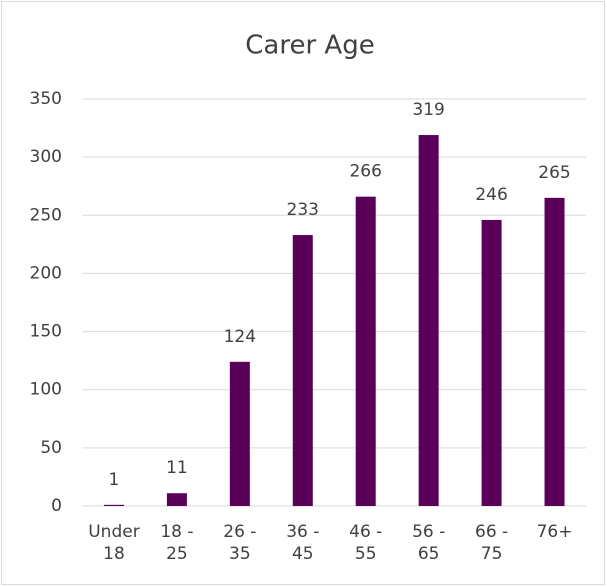  What do you see at coordinates (366, 543) in the screenshot?
I see `x-tick-label: 46 - 55` at bounding box center [366, 543].